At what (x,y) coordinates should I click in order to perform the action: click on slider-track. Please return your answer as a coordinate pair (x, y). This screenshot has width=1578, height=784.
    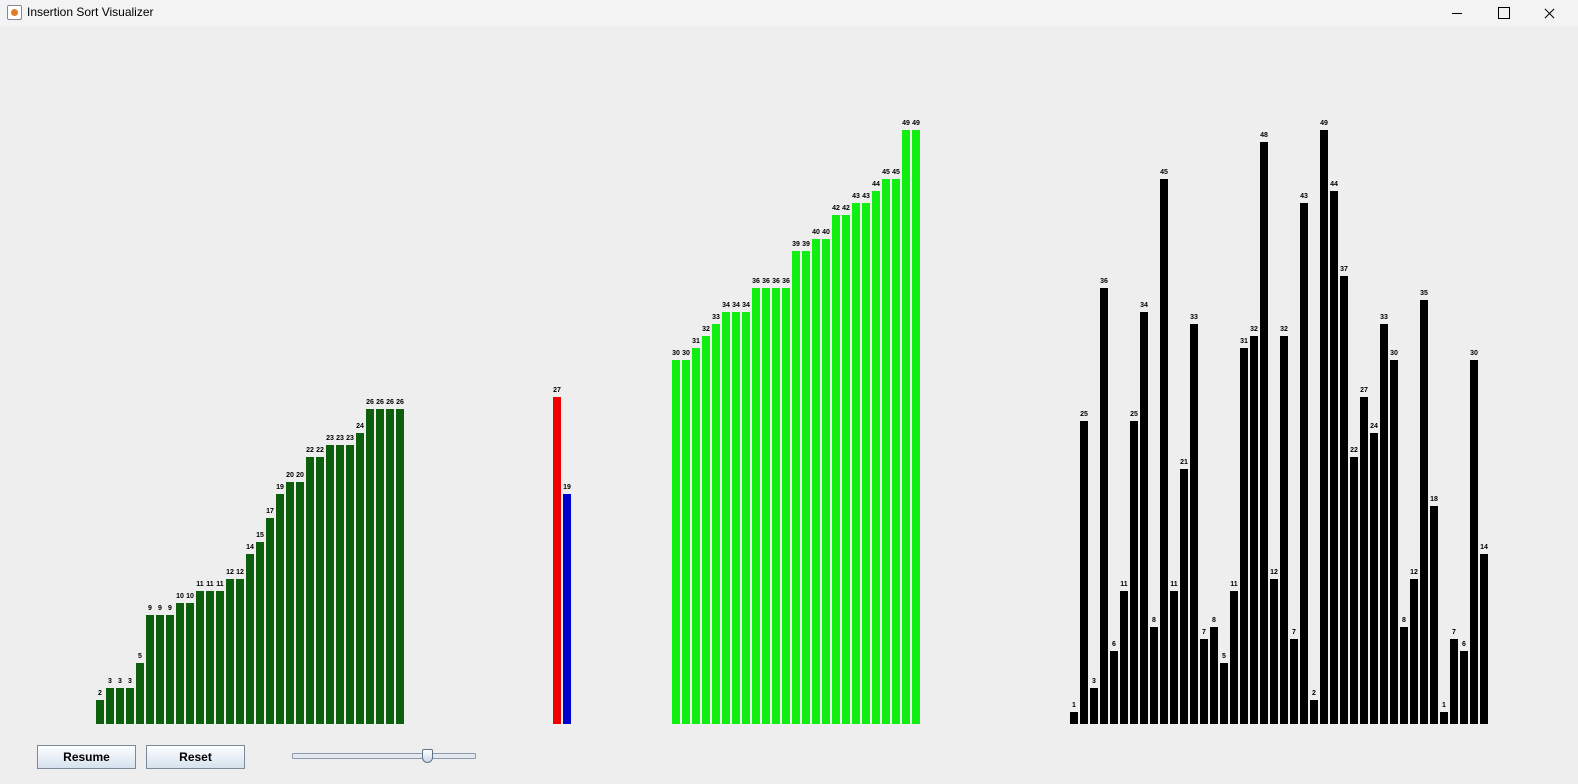
    Looking at the image, I should click on (384, 756).